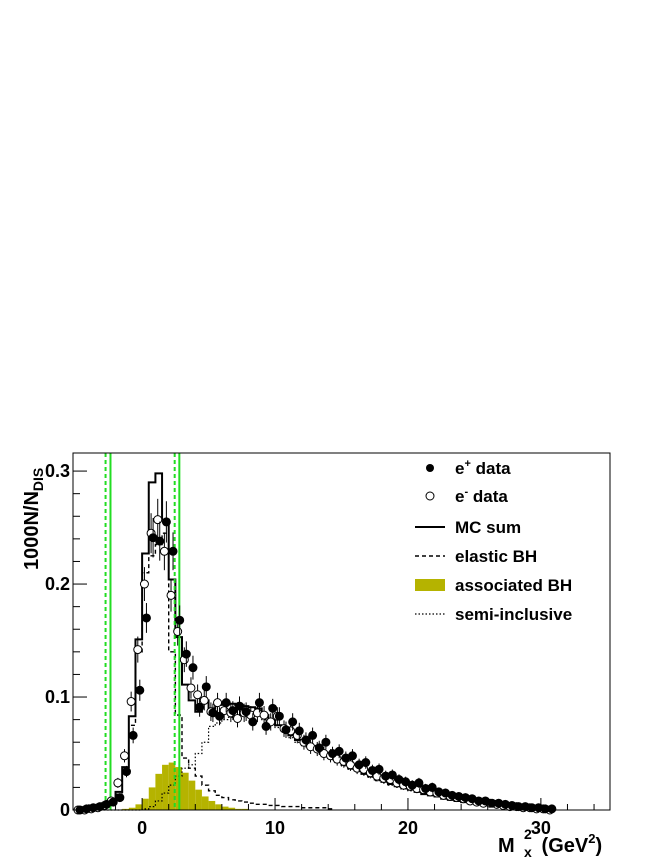 The image size is (664, 860). Describe the element at coordinates (57, 584) in the screenshot. I see `y-tick-label: 0.2` at that location.